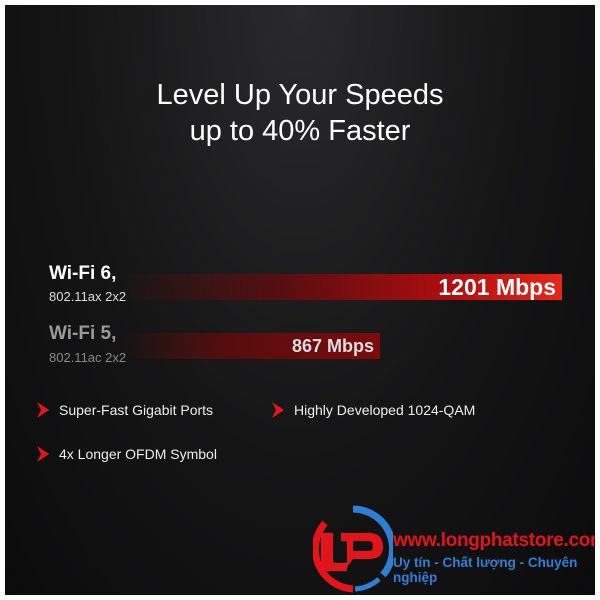 The image size is (600, 600). What do you see at coordinates (300, 95) in the screenshot?
I see `headline-line-1: Level Up Your Speeds` at bounding box center [300, 95].